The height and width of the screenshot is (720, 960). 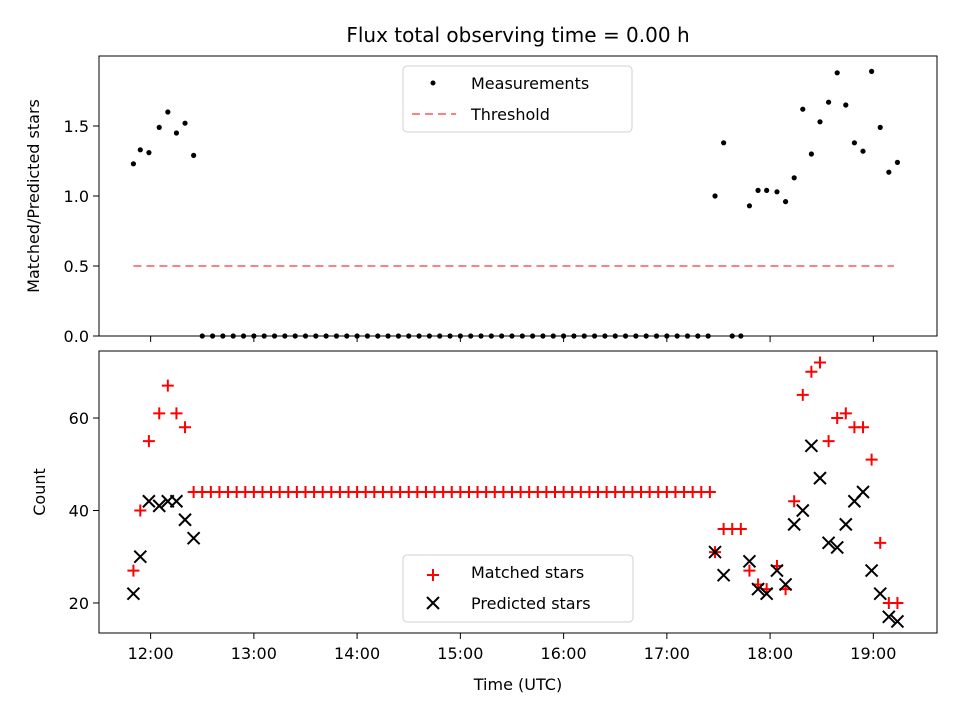 What do you see at coordinates (79, 510) in the screenshot?
I see `bottom-y-tick-label: 40` at bounding box center [79, 510].